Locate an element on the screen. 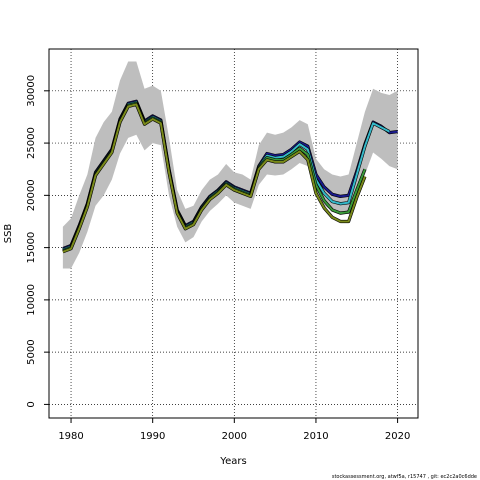 Image resolution: width=480 pixels, height=480 pixels. x-axis-title: Years is located at coordinates (232, 461).